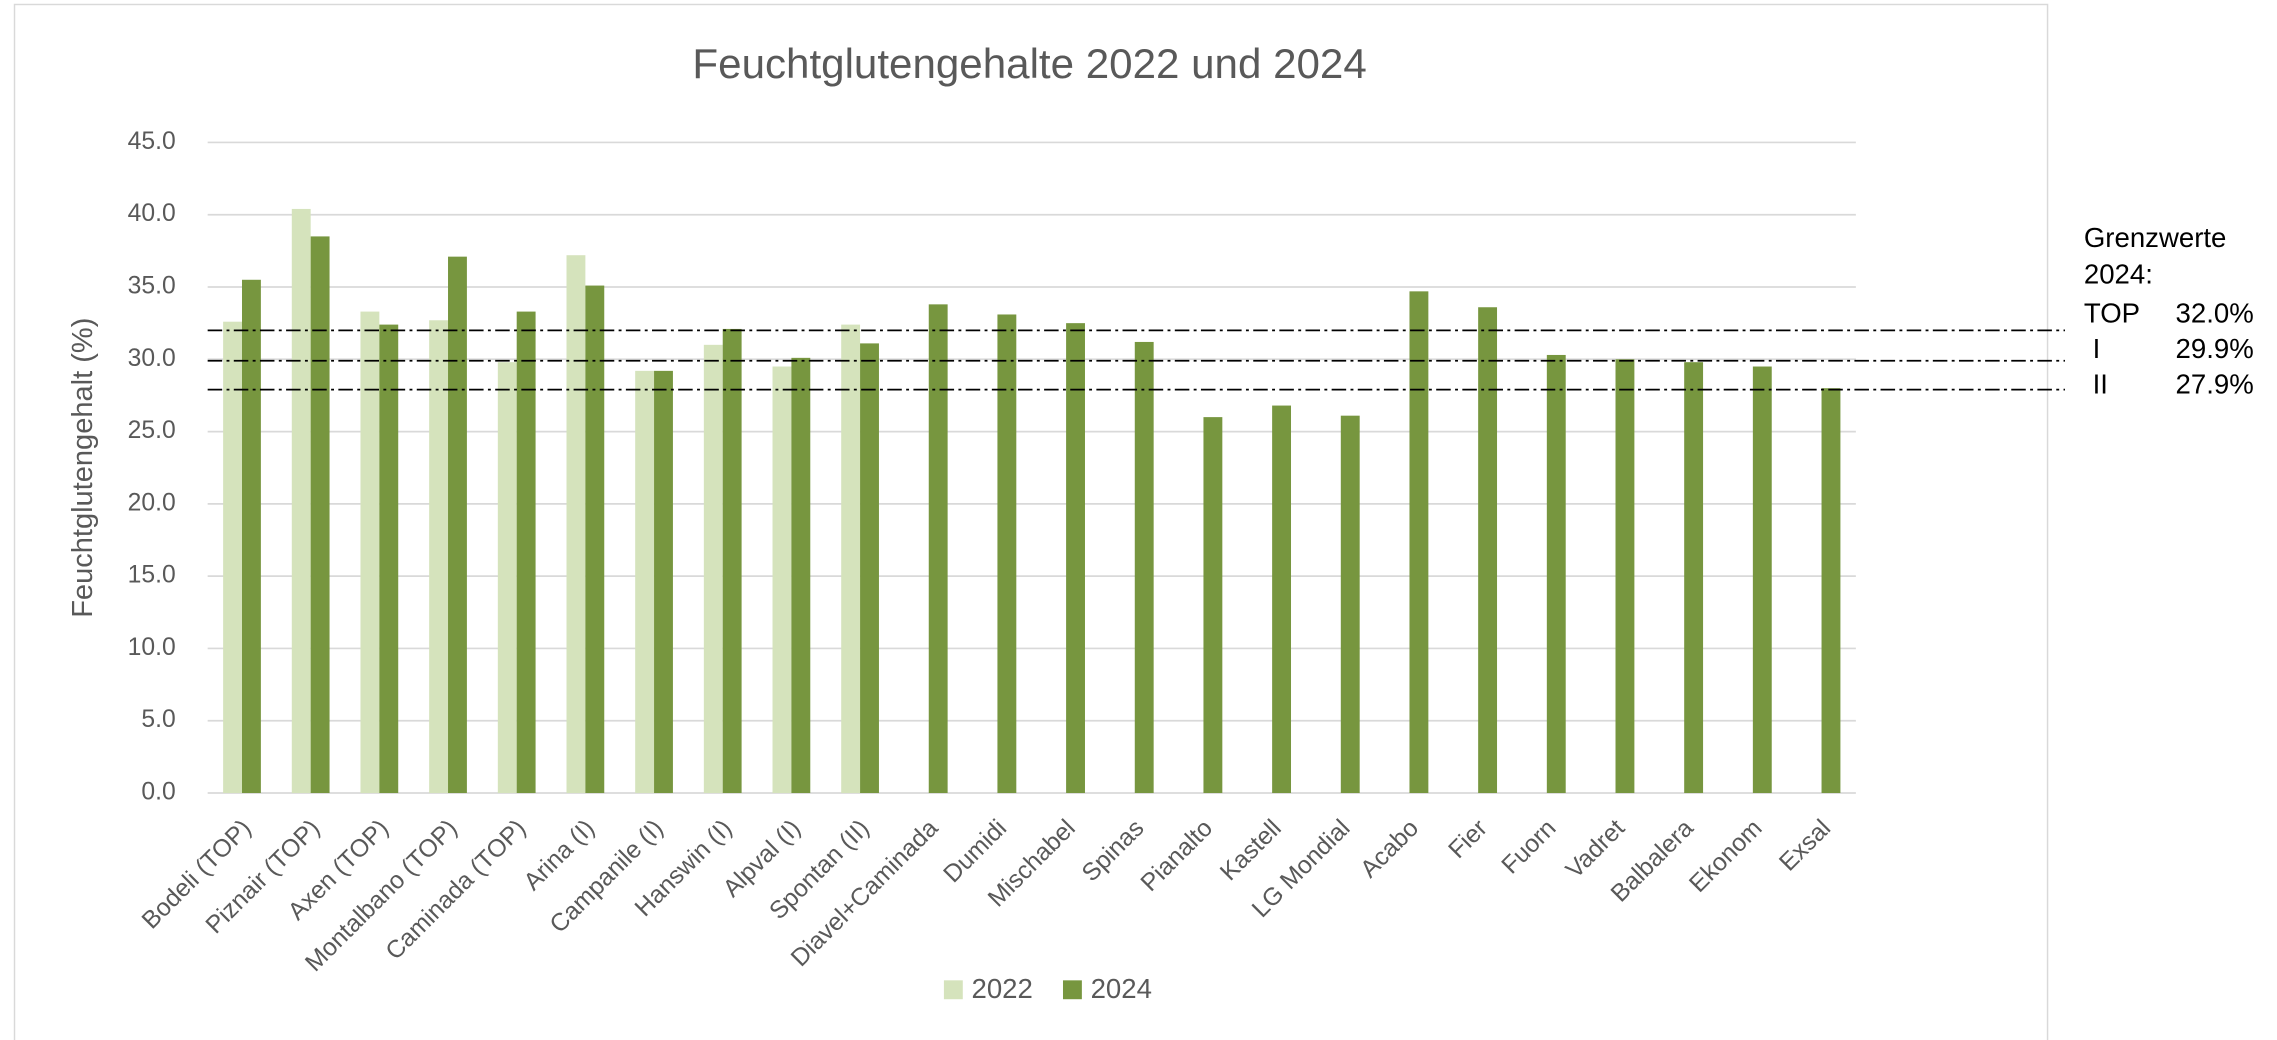 Image resolution: width=2277 pixels, height=1040 pixels. What do you see at coordinates (152, 358) in the screenshot?
I see `y-tick-label: 30.0` at bounding box center [152, 358].